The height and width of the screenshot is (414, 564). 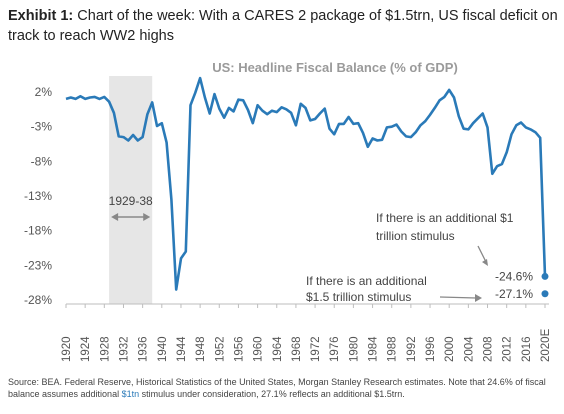 What do you see at coordinates (485, 262) in the screenshot?
I see `annotation-1tn-arrowhead` at bounding box center [485, 262].